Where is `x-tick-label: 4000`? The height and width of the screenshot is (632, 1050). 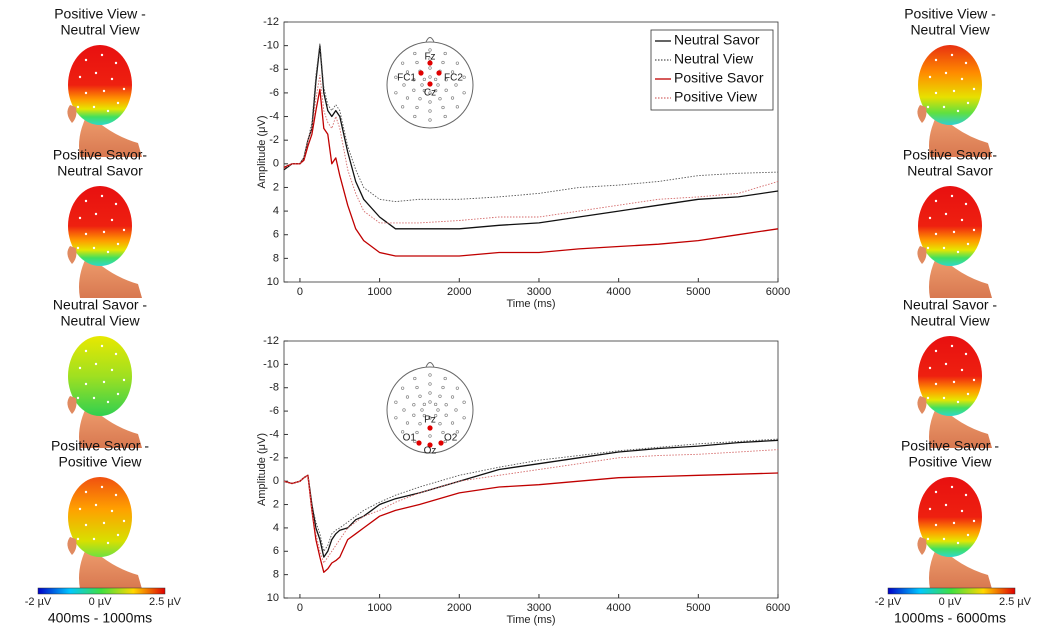 x-tick-label: 4000 is located at coordinates (618, 292).